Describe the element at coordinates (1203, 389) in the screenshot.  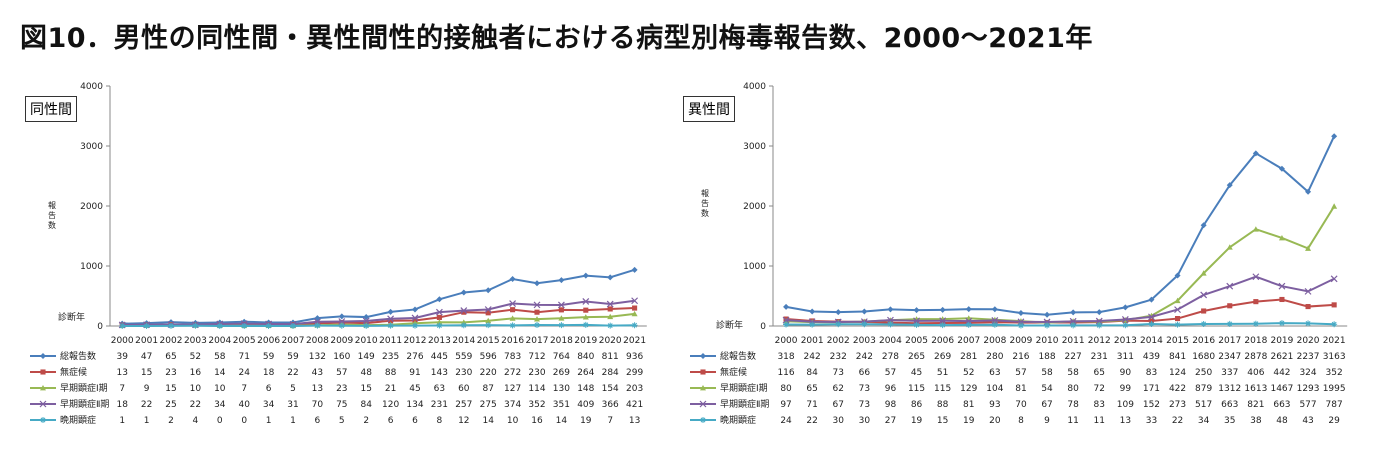
I see `table-value: 879` at that location.